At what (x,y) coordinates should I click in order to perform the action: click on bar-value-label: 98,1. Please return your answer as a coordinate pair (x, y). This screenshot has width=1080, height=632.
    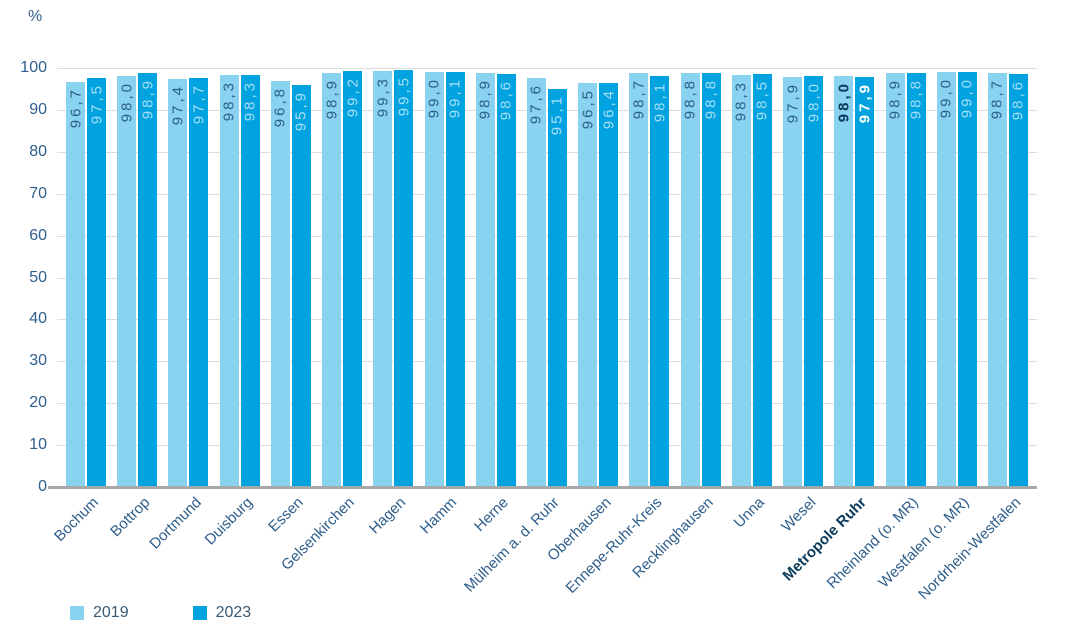
    Looking at the image, I should click on (660, 101).